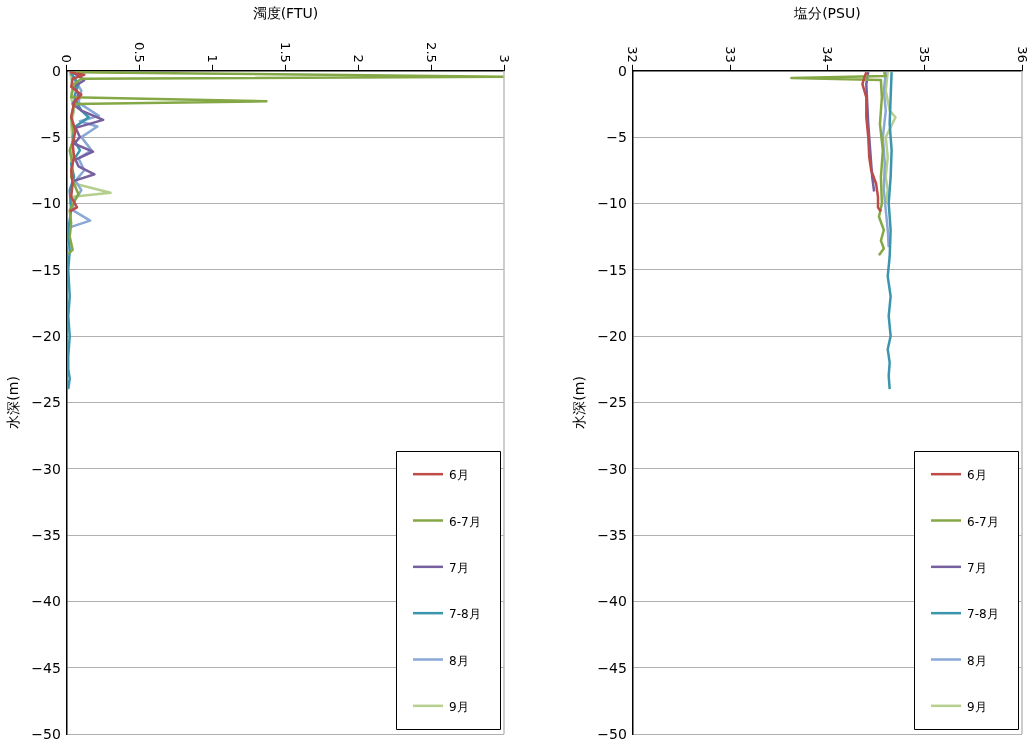 Image resolution: width=1036 pixels, height=740 pixels. I want to click on x-tick-label: 3, so click(504, 58).